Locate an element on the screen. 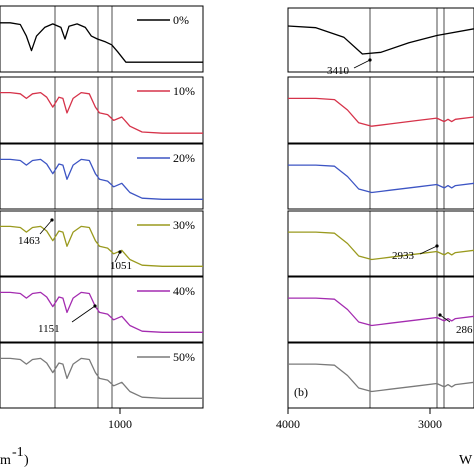 The image size is (474, 474). legend-label: 50% is located at coordinates (184, 357).